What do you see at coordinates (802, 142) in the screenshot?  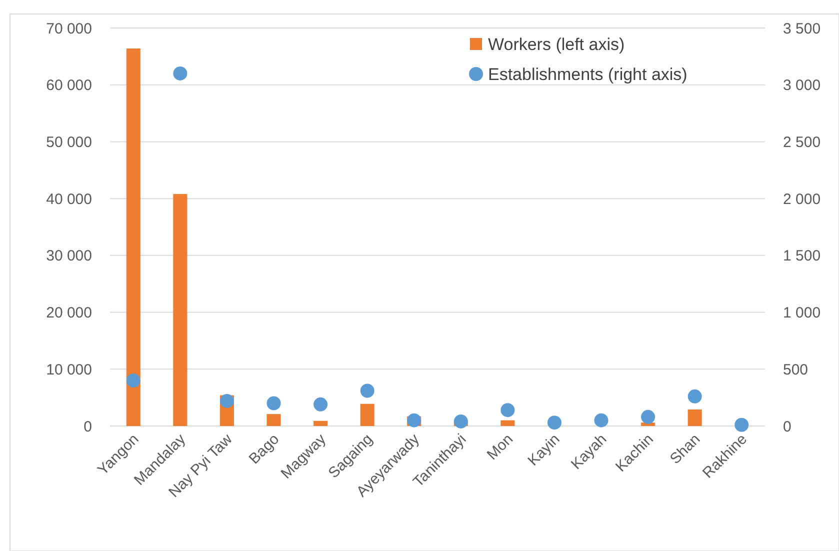 I see `y2-tick-label: 2 500` at bounding box center [802, 142].